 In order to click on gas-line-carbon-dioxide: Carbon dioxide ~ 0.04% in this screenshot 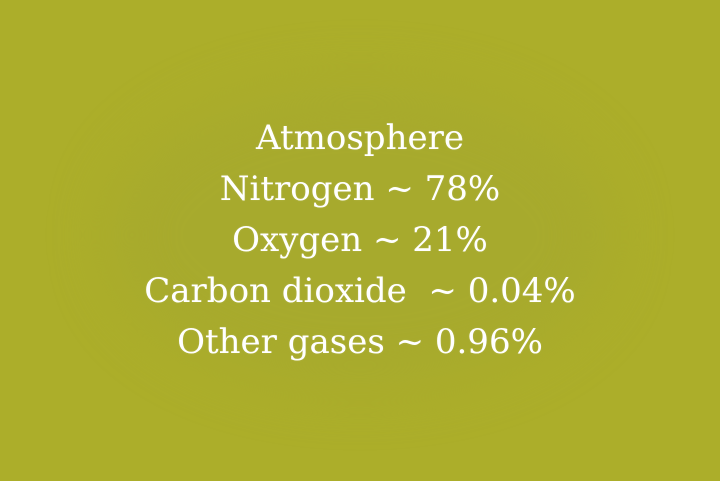, I will do `click(360, 291)`.